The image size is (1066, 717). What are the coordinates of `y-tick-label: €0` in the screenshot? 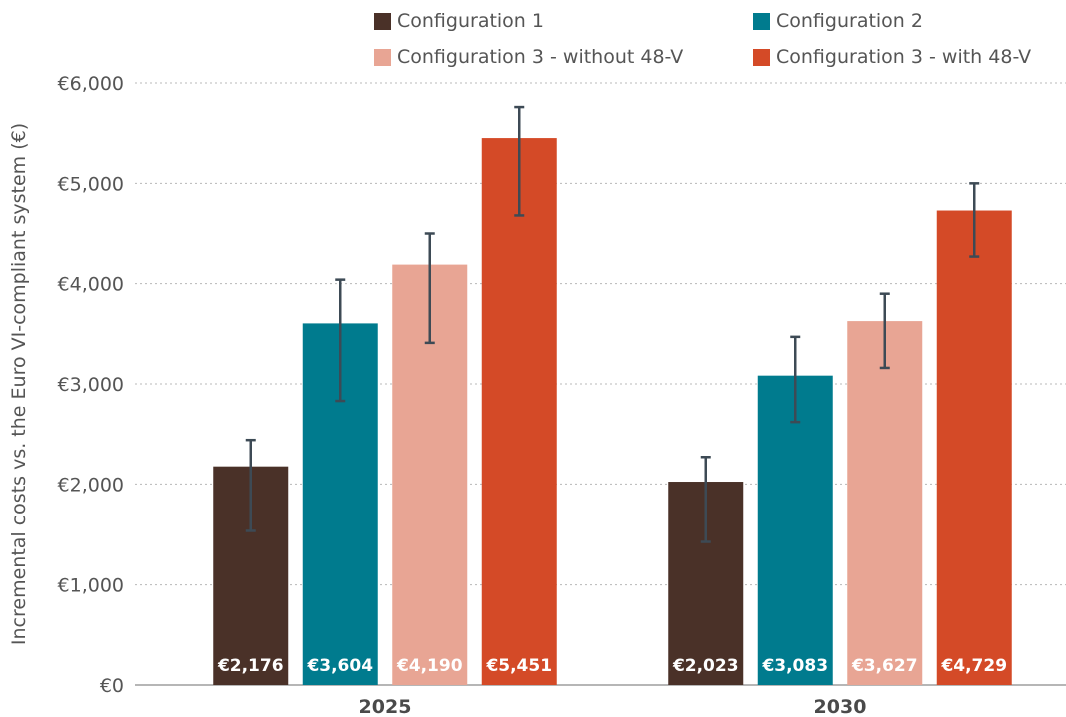 It's located at (112, 686).